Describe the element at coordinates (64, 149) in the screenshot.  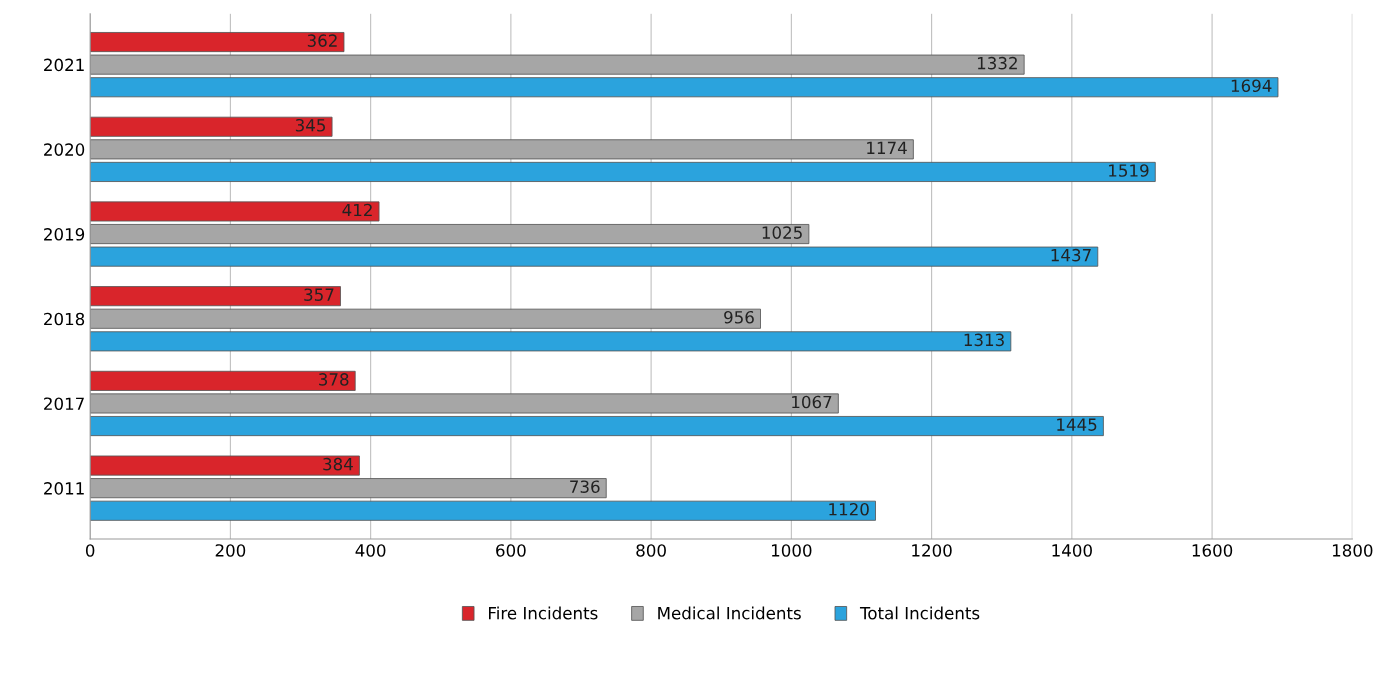
I see `y-tick-label: 2020` at that location.